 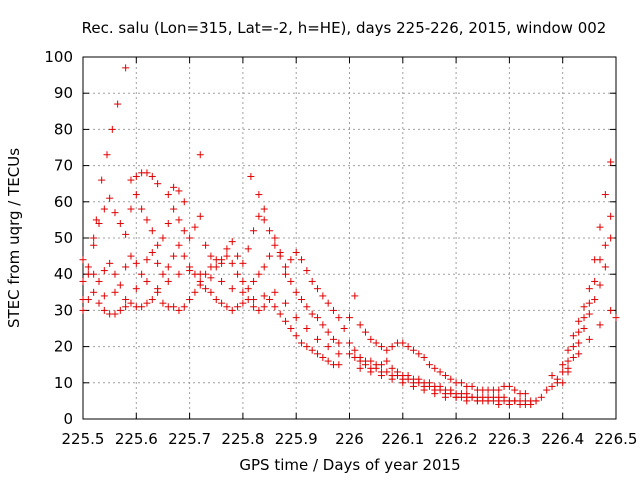 I want to click on y-tick-label: 10, so click(x=63, y=383).